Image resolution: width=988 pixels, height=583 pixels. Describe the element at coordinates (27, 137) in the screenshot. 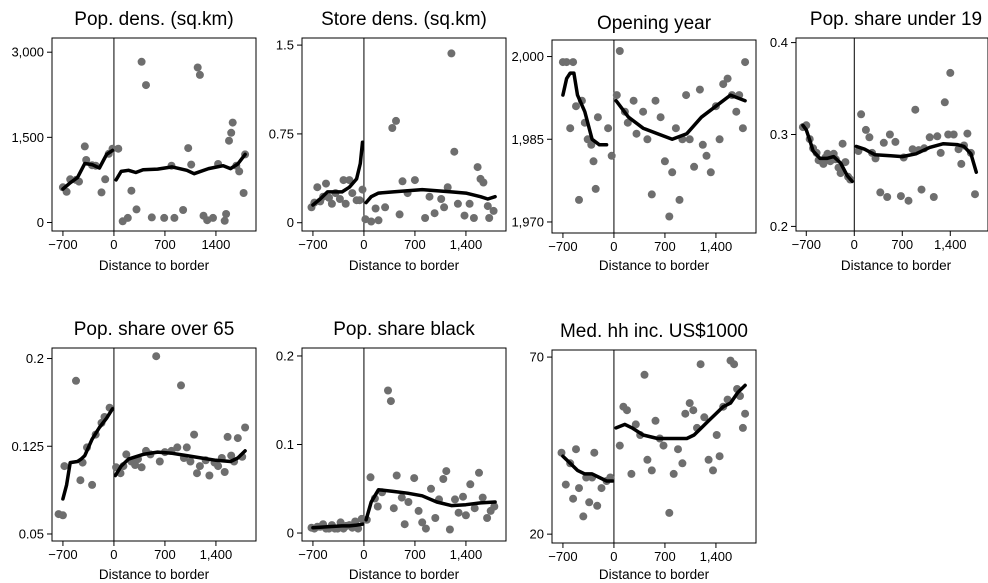

I see `y-tick-label: 1,500` at that location.